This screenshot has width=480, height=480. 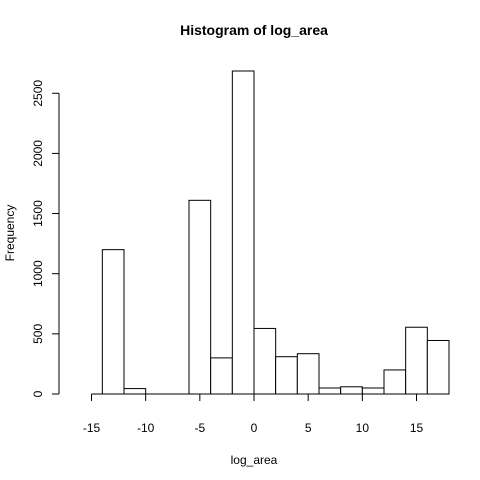 What do you see at coordinates (38, 153) in the screenshot?
I see `y-tick-label-4: 2000` at bounding box center [38, 153].